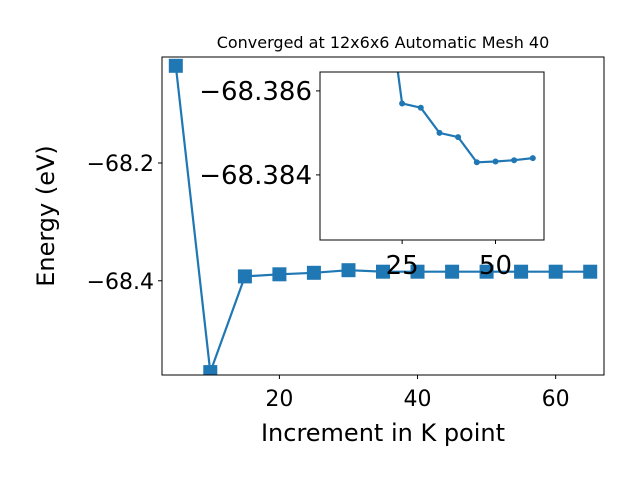 The height and width of the screenshot is (480, 640). Describe the element at coordinates (279, 399) in the screenshot. I see `main-x-tick-label: 20` at that location.